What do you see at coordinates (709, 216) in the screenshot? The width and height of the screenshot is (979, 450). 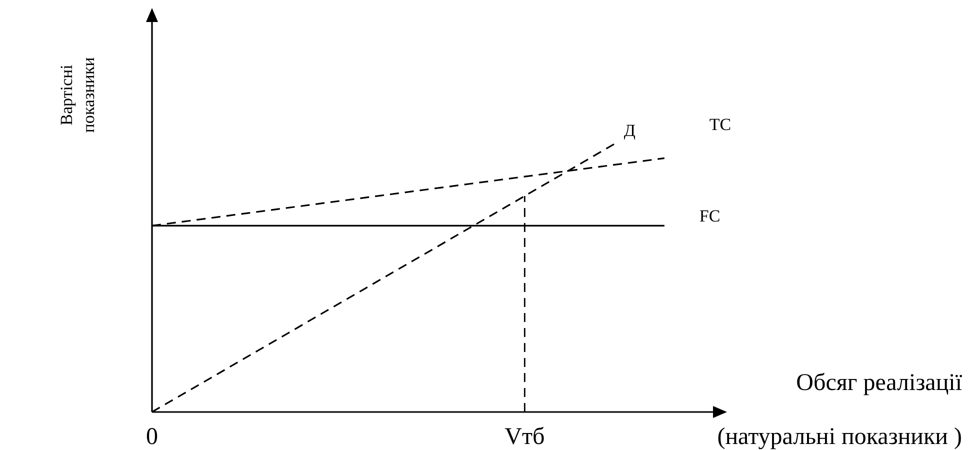 I see `text: FC` at bounding box center [709, 216].